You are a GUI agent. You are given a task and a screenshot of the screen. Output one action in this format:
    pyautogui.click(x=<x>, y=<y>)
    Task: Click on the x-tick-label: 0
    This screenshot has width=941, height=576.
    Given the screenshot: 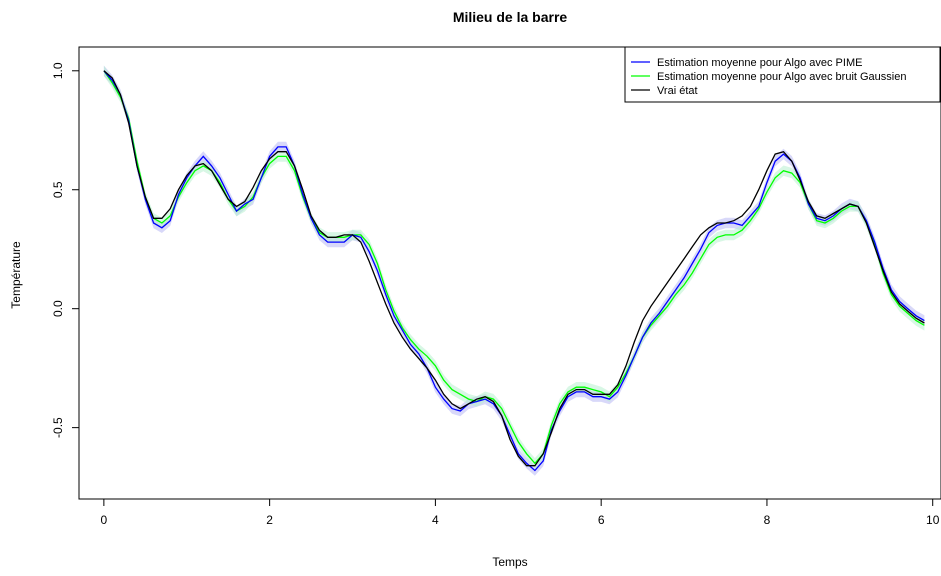 What is the action you would take?
    pyautogui.click(x=104, y=520)
    